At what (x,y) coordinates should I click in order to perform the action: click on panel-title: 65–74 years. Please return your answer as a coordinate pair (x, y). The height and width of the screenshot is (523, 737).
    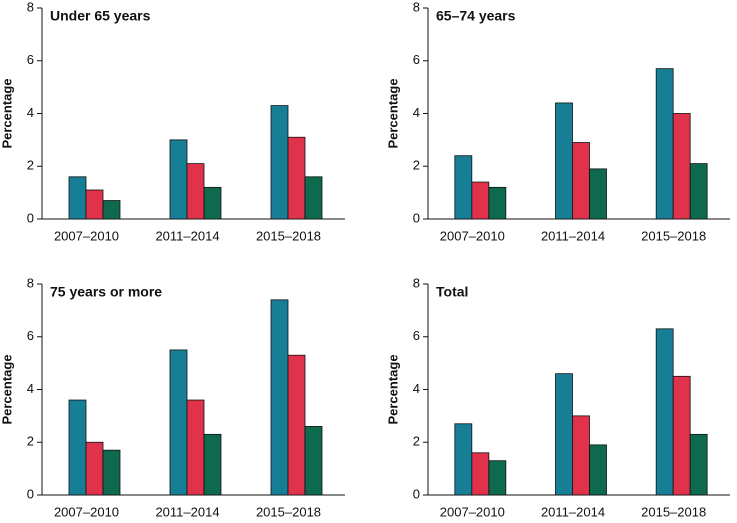
    Looking at the image, I should click on (476, 16).